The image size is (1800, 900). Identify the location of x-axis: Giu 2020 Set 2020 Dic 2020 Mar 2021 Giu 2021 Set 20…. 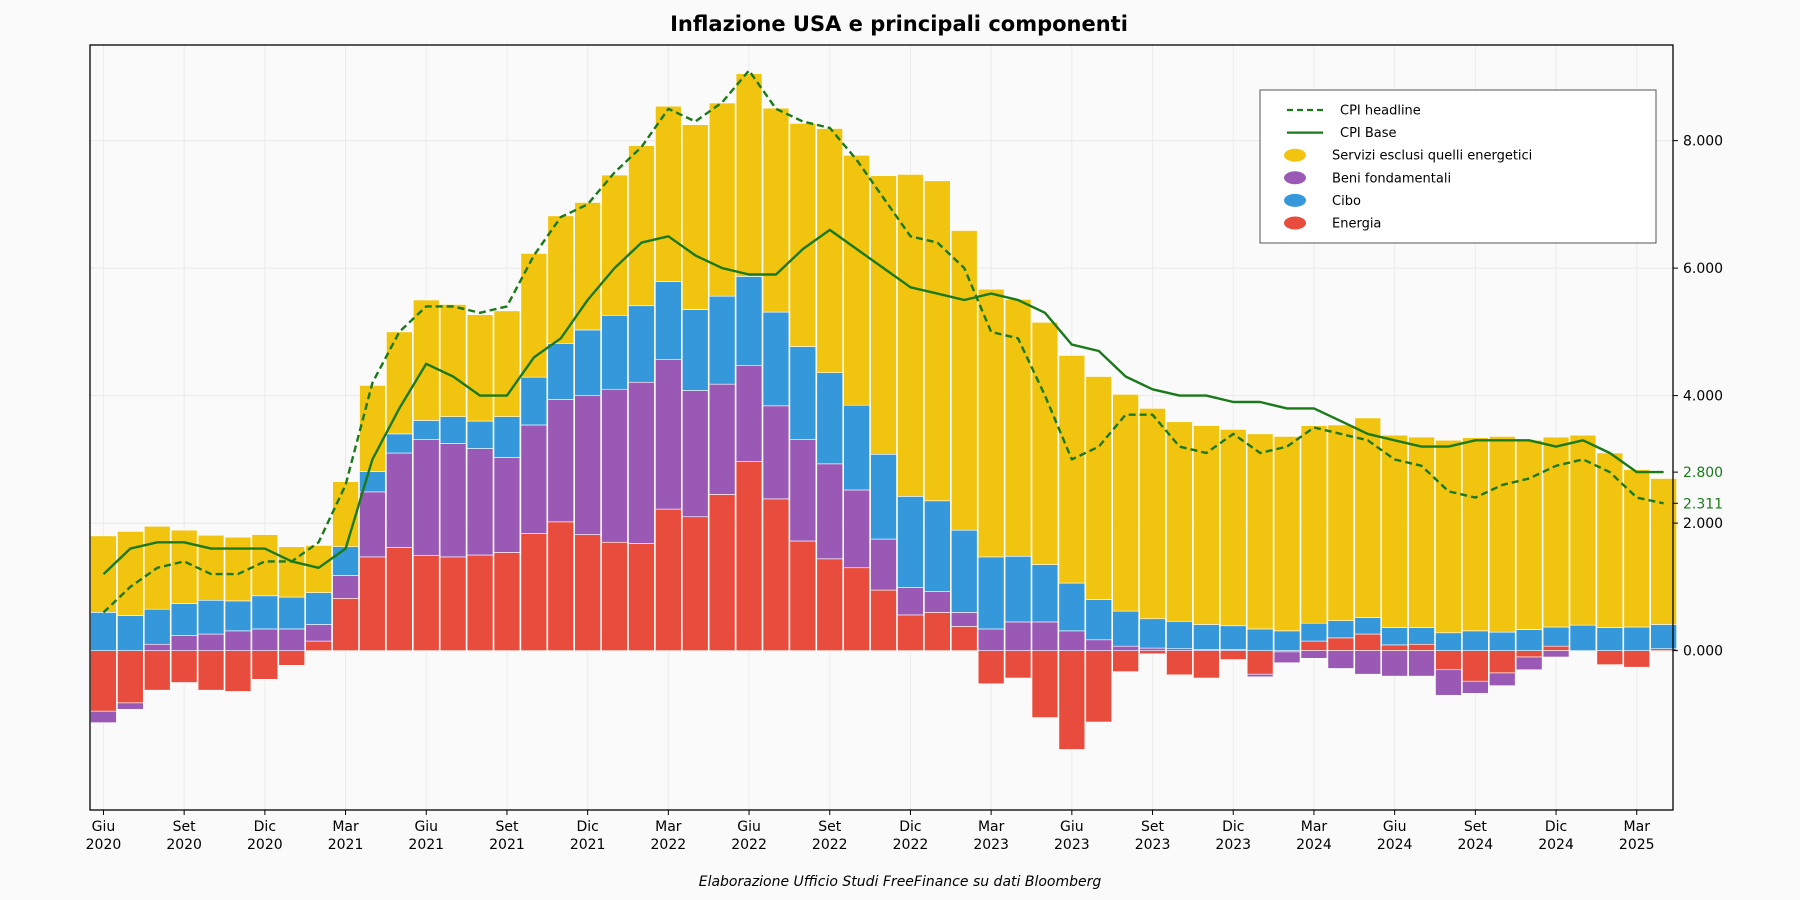
(870, 831).